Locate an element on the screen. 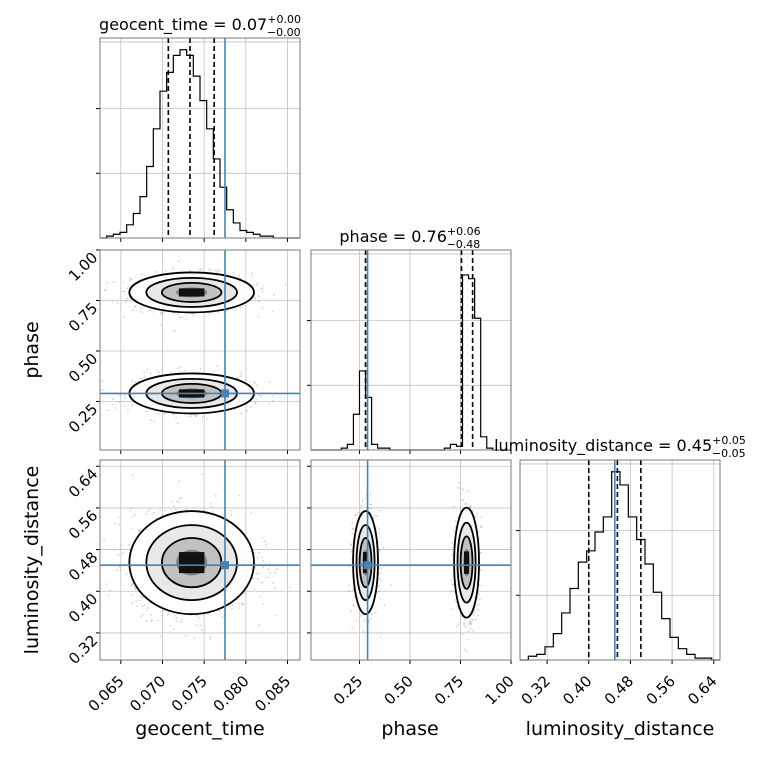 Image resolution: width=760 pixels, height=760 pixels. title-geocent-time: geocent_time = 0.07+0.00 −0.00 is located at coordinates (200, 26).